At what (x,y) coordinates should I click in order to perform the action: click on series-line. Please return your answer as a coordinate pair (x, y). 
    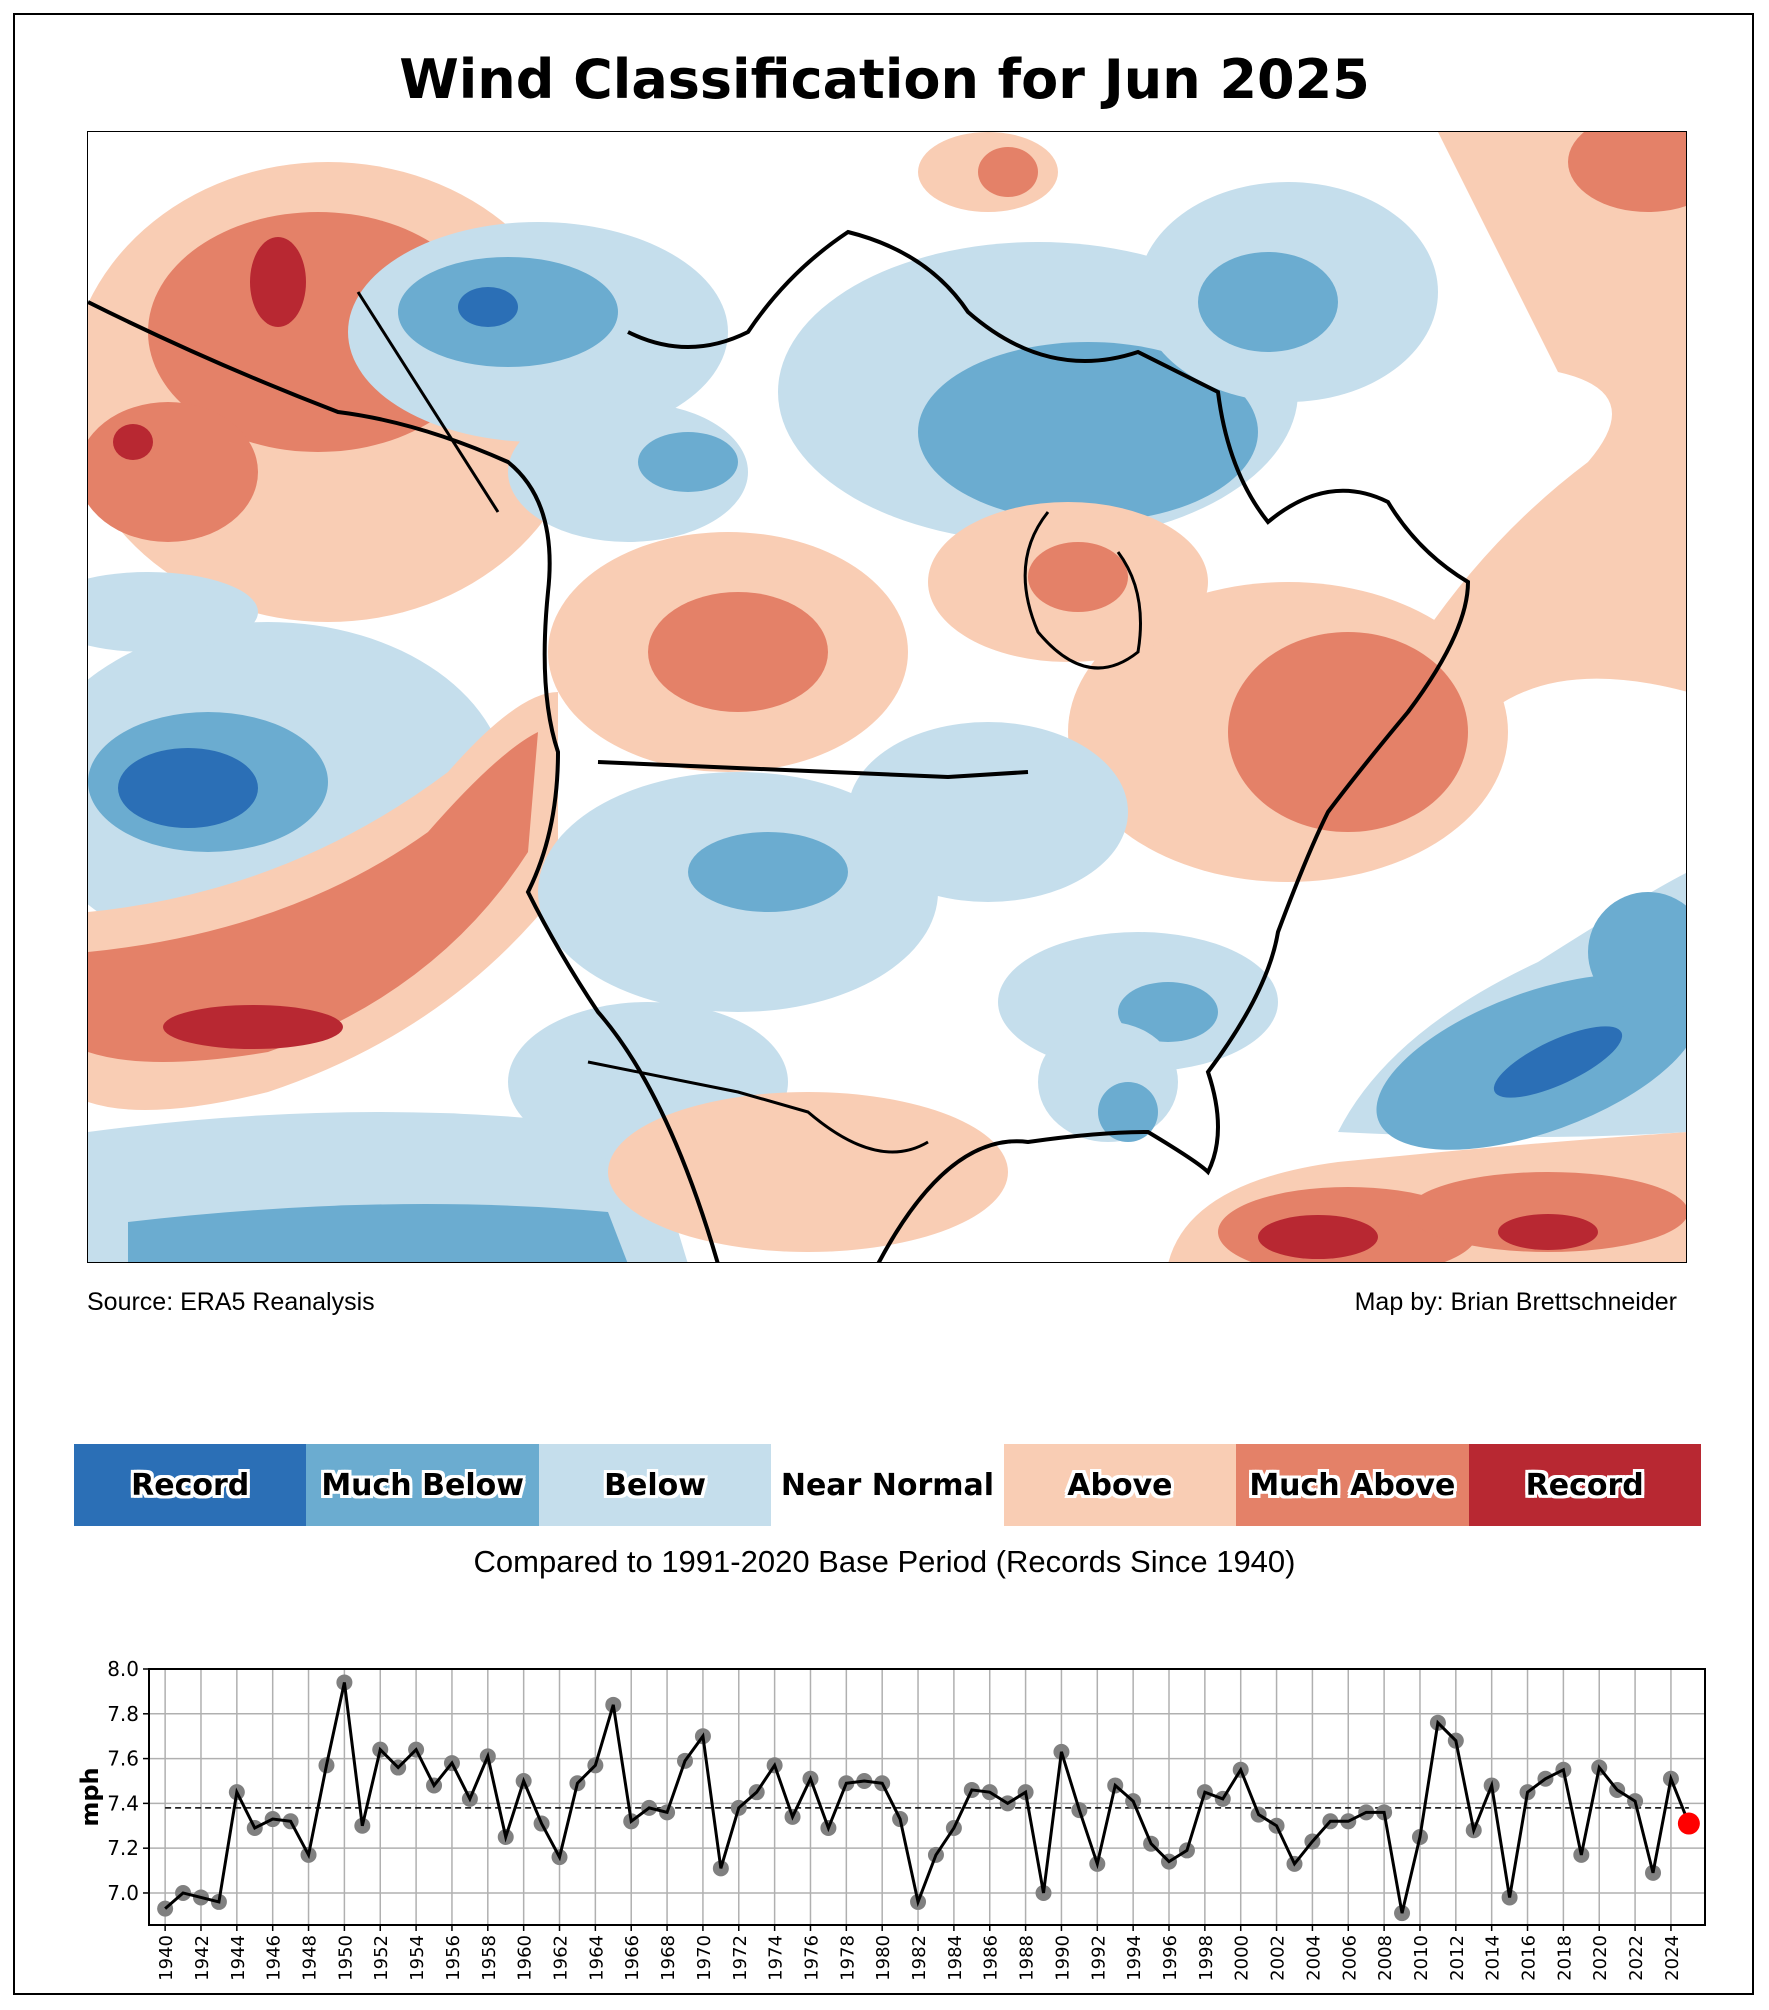
    Looking at the image, I should click on (927, 1798).